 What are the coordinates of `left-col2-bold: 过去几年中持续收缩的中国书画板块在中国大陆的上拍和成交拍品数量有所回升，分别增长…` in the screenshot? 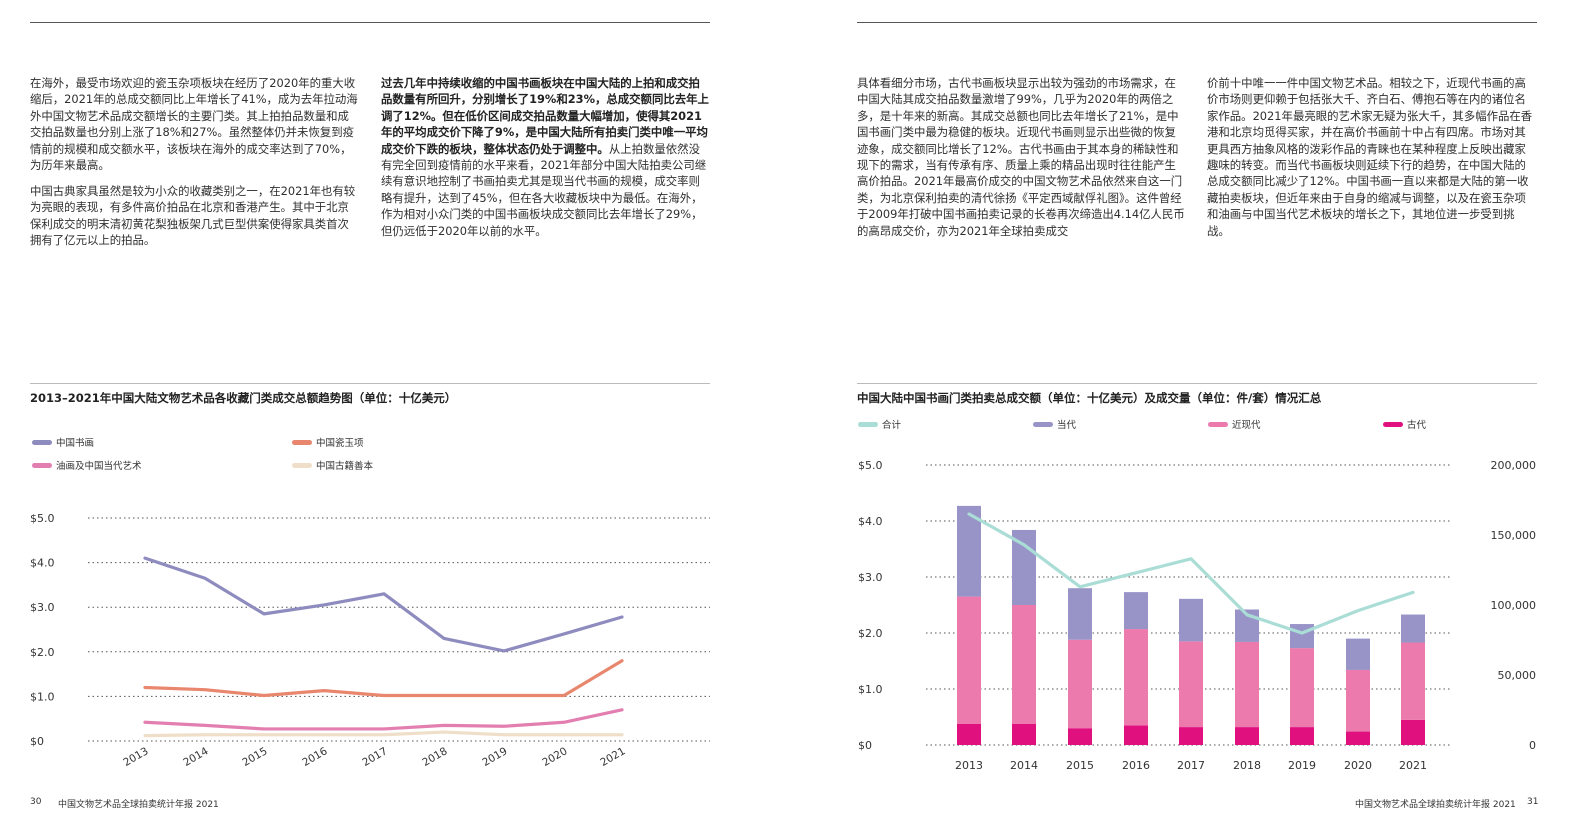 It's located at (545, 116).